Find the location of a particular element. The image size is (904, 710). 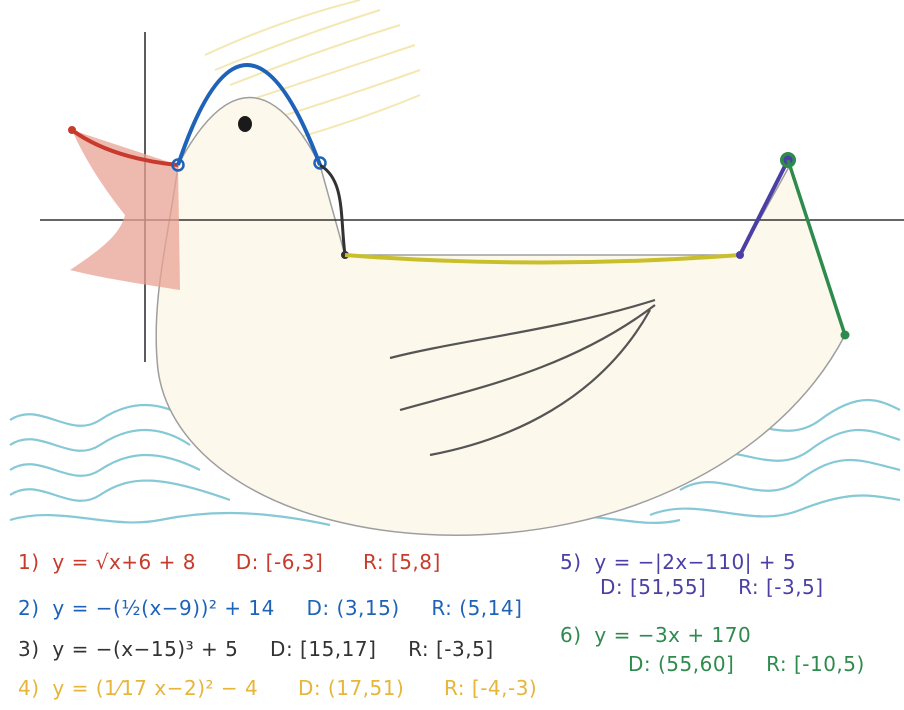

equation-2-range: R: (5,14] is located at coordinates (477, 608).